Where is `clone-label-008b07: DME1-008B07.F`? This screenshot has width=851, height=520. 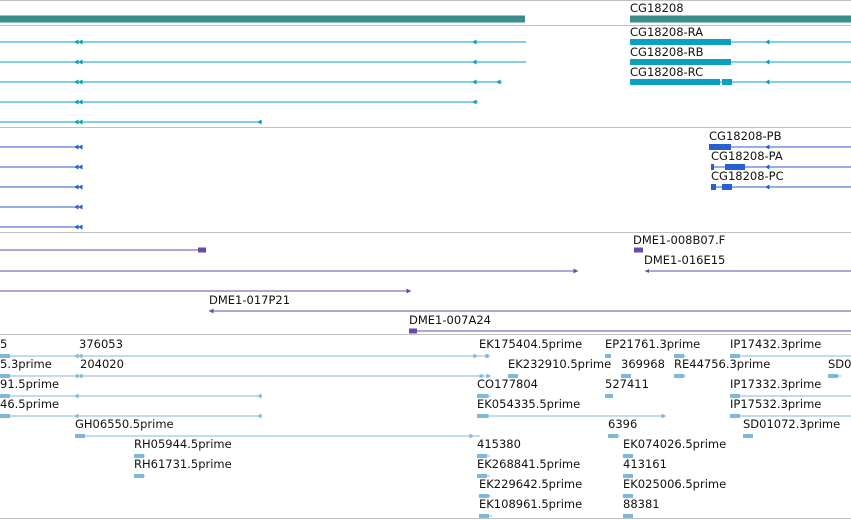 clone-label-008b07: DME1-008B07.F is located at coordinates (679, 240).